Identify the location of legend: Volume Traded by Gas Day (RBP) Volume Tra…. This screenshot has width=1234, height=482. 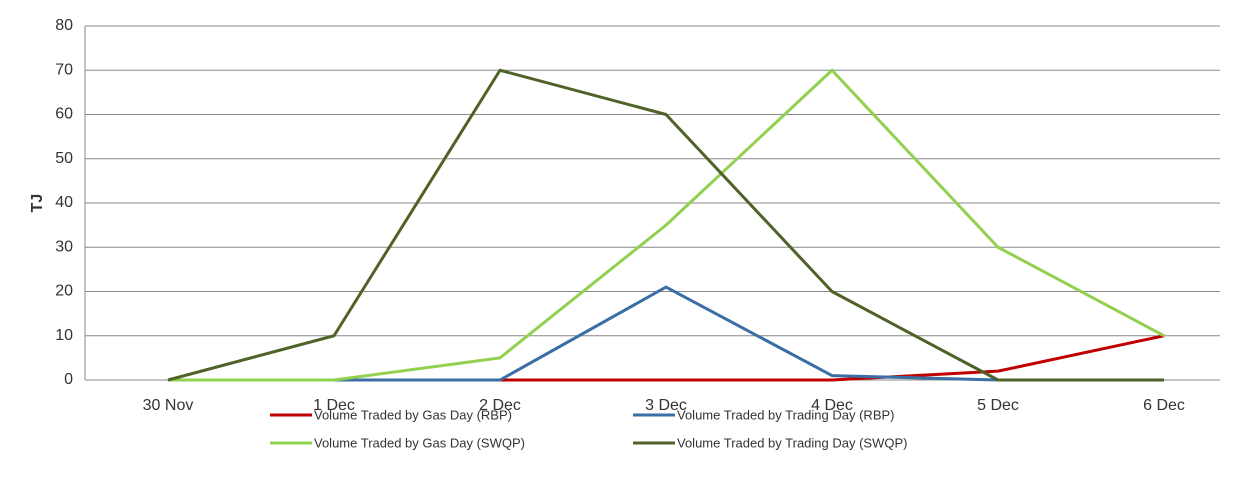
(588, 428).